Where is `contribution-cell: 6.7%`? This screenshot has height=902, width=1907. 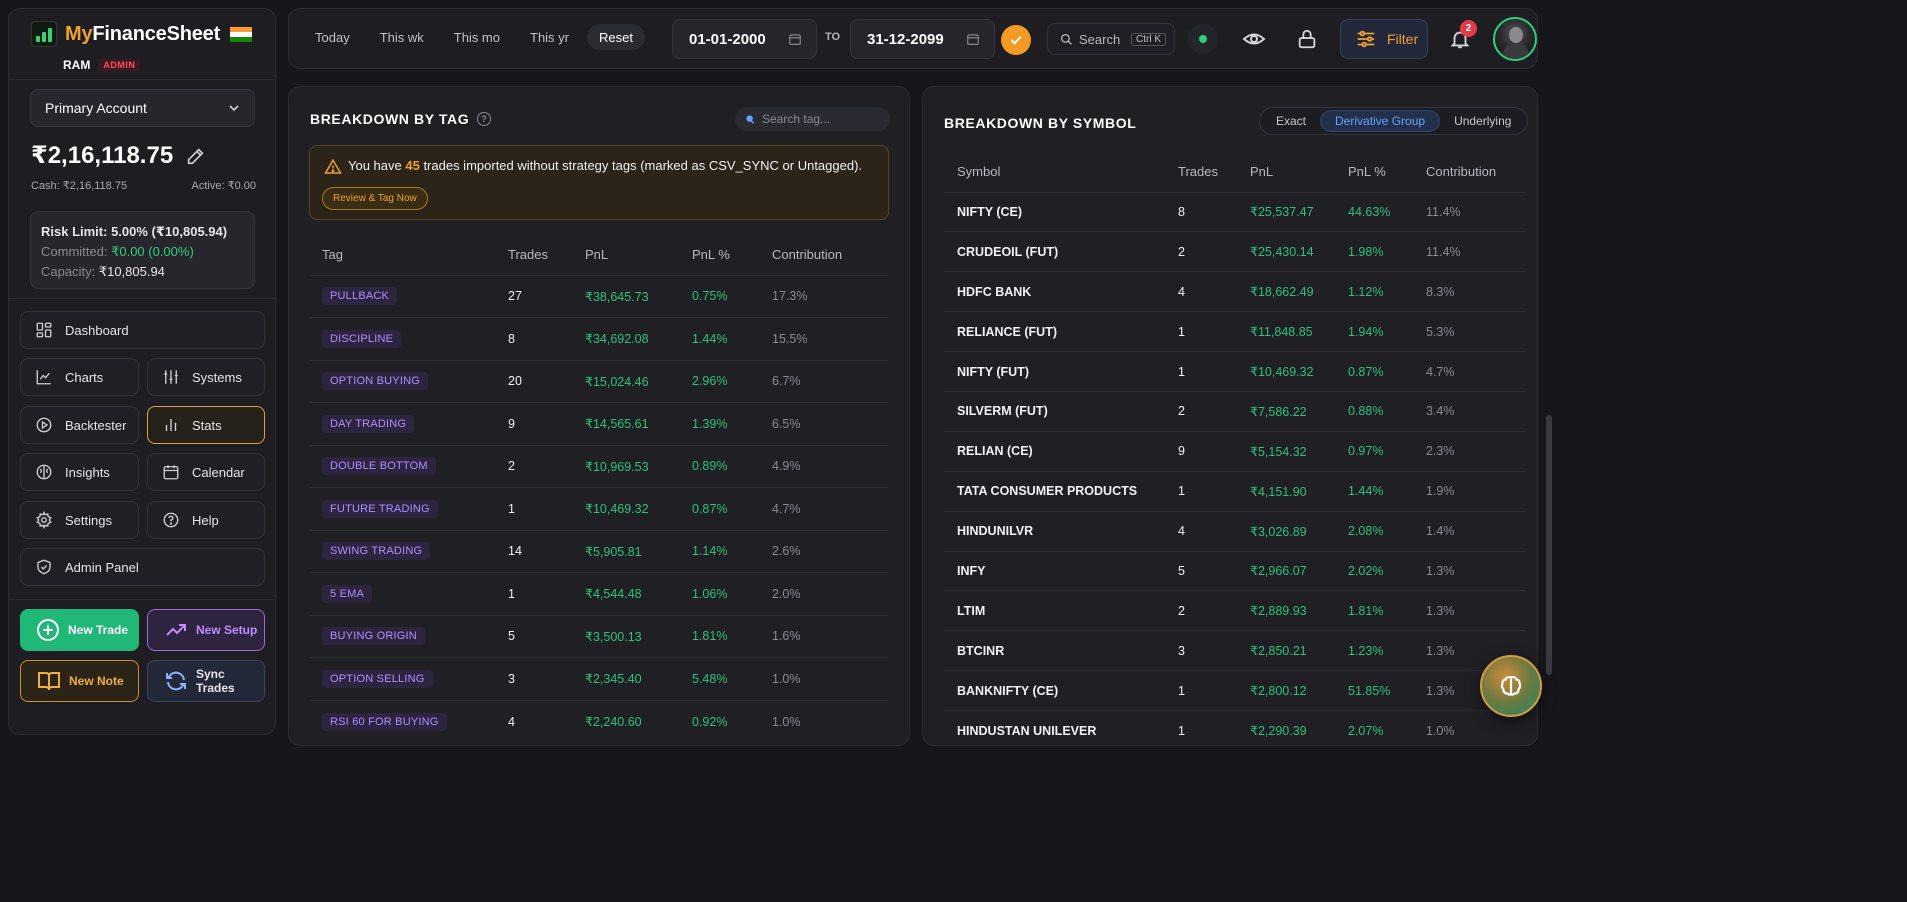 contribution-cell: 6.7% is located at coordinates (830, 381).